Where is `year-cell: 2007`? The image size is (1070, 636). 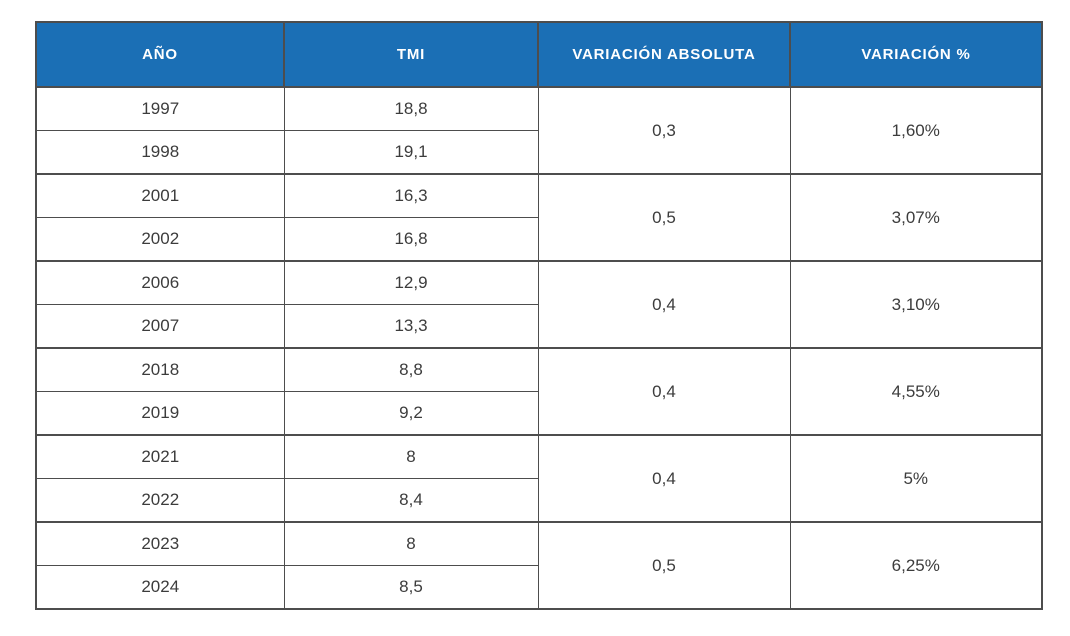 year-cell: 2007 is located at coordinates (160, 326).